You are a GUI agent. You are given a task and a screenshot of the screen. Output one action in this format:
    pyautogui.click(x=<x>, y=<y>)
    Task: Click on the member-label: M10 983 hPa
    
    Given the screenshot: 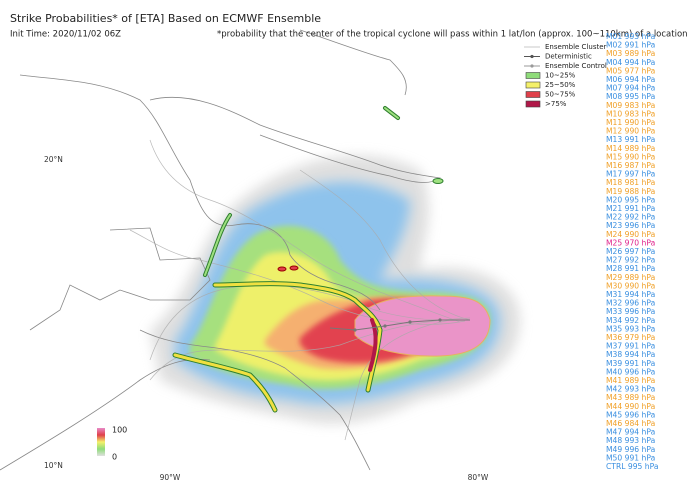 What is the action you would take?
    pyautogui.click(x=630, y=113)
    